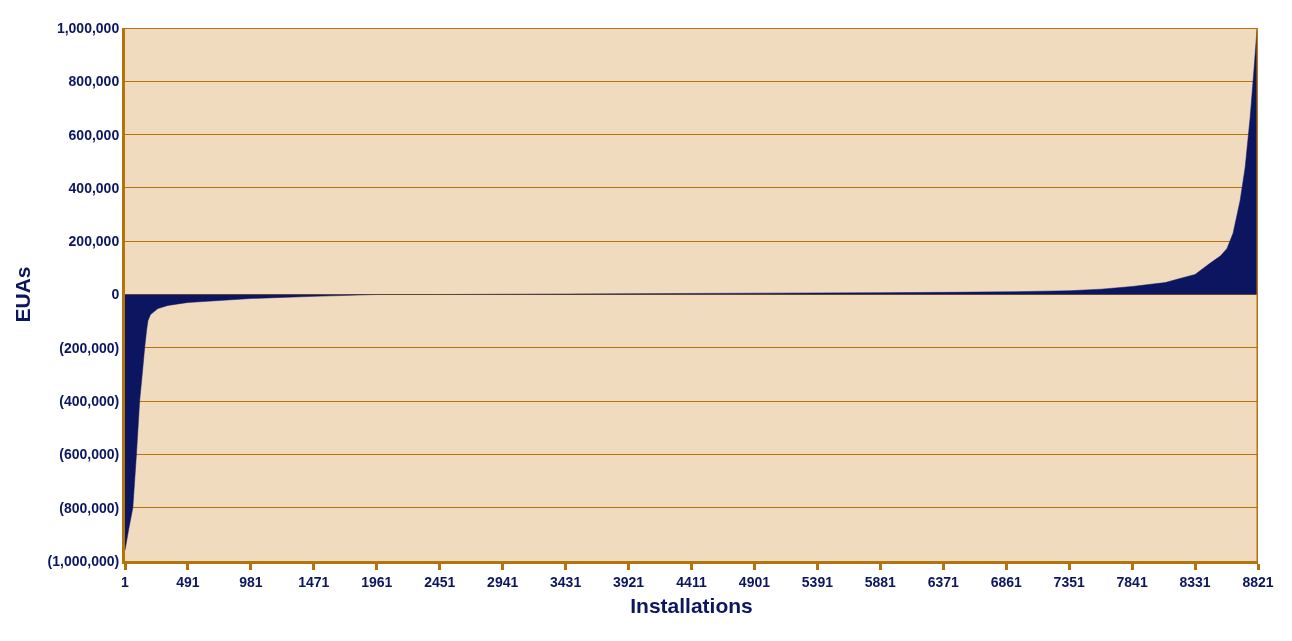 The image size is (1292, 641). Describe the element at coordinates (89, 347) in the screenshot. I see `y-tick-label: (200,000)` at that location.